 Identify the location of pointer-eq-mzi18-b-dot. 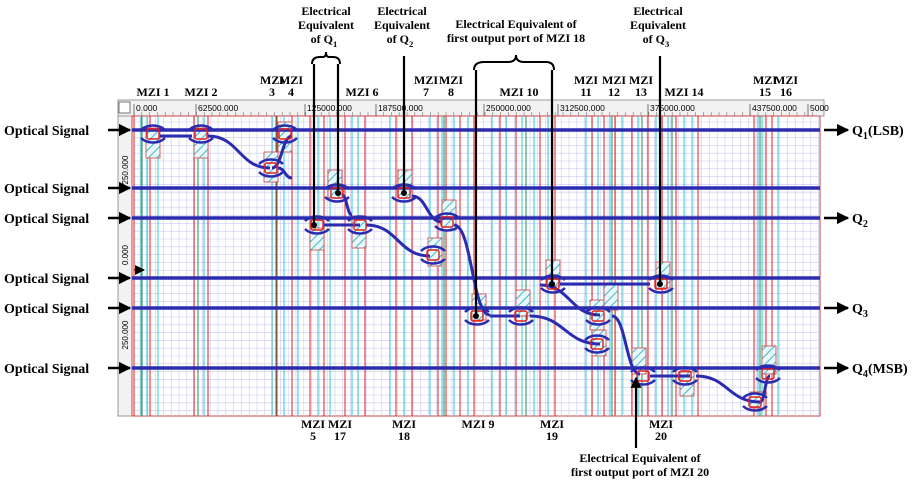
(552, 284).